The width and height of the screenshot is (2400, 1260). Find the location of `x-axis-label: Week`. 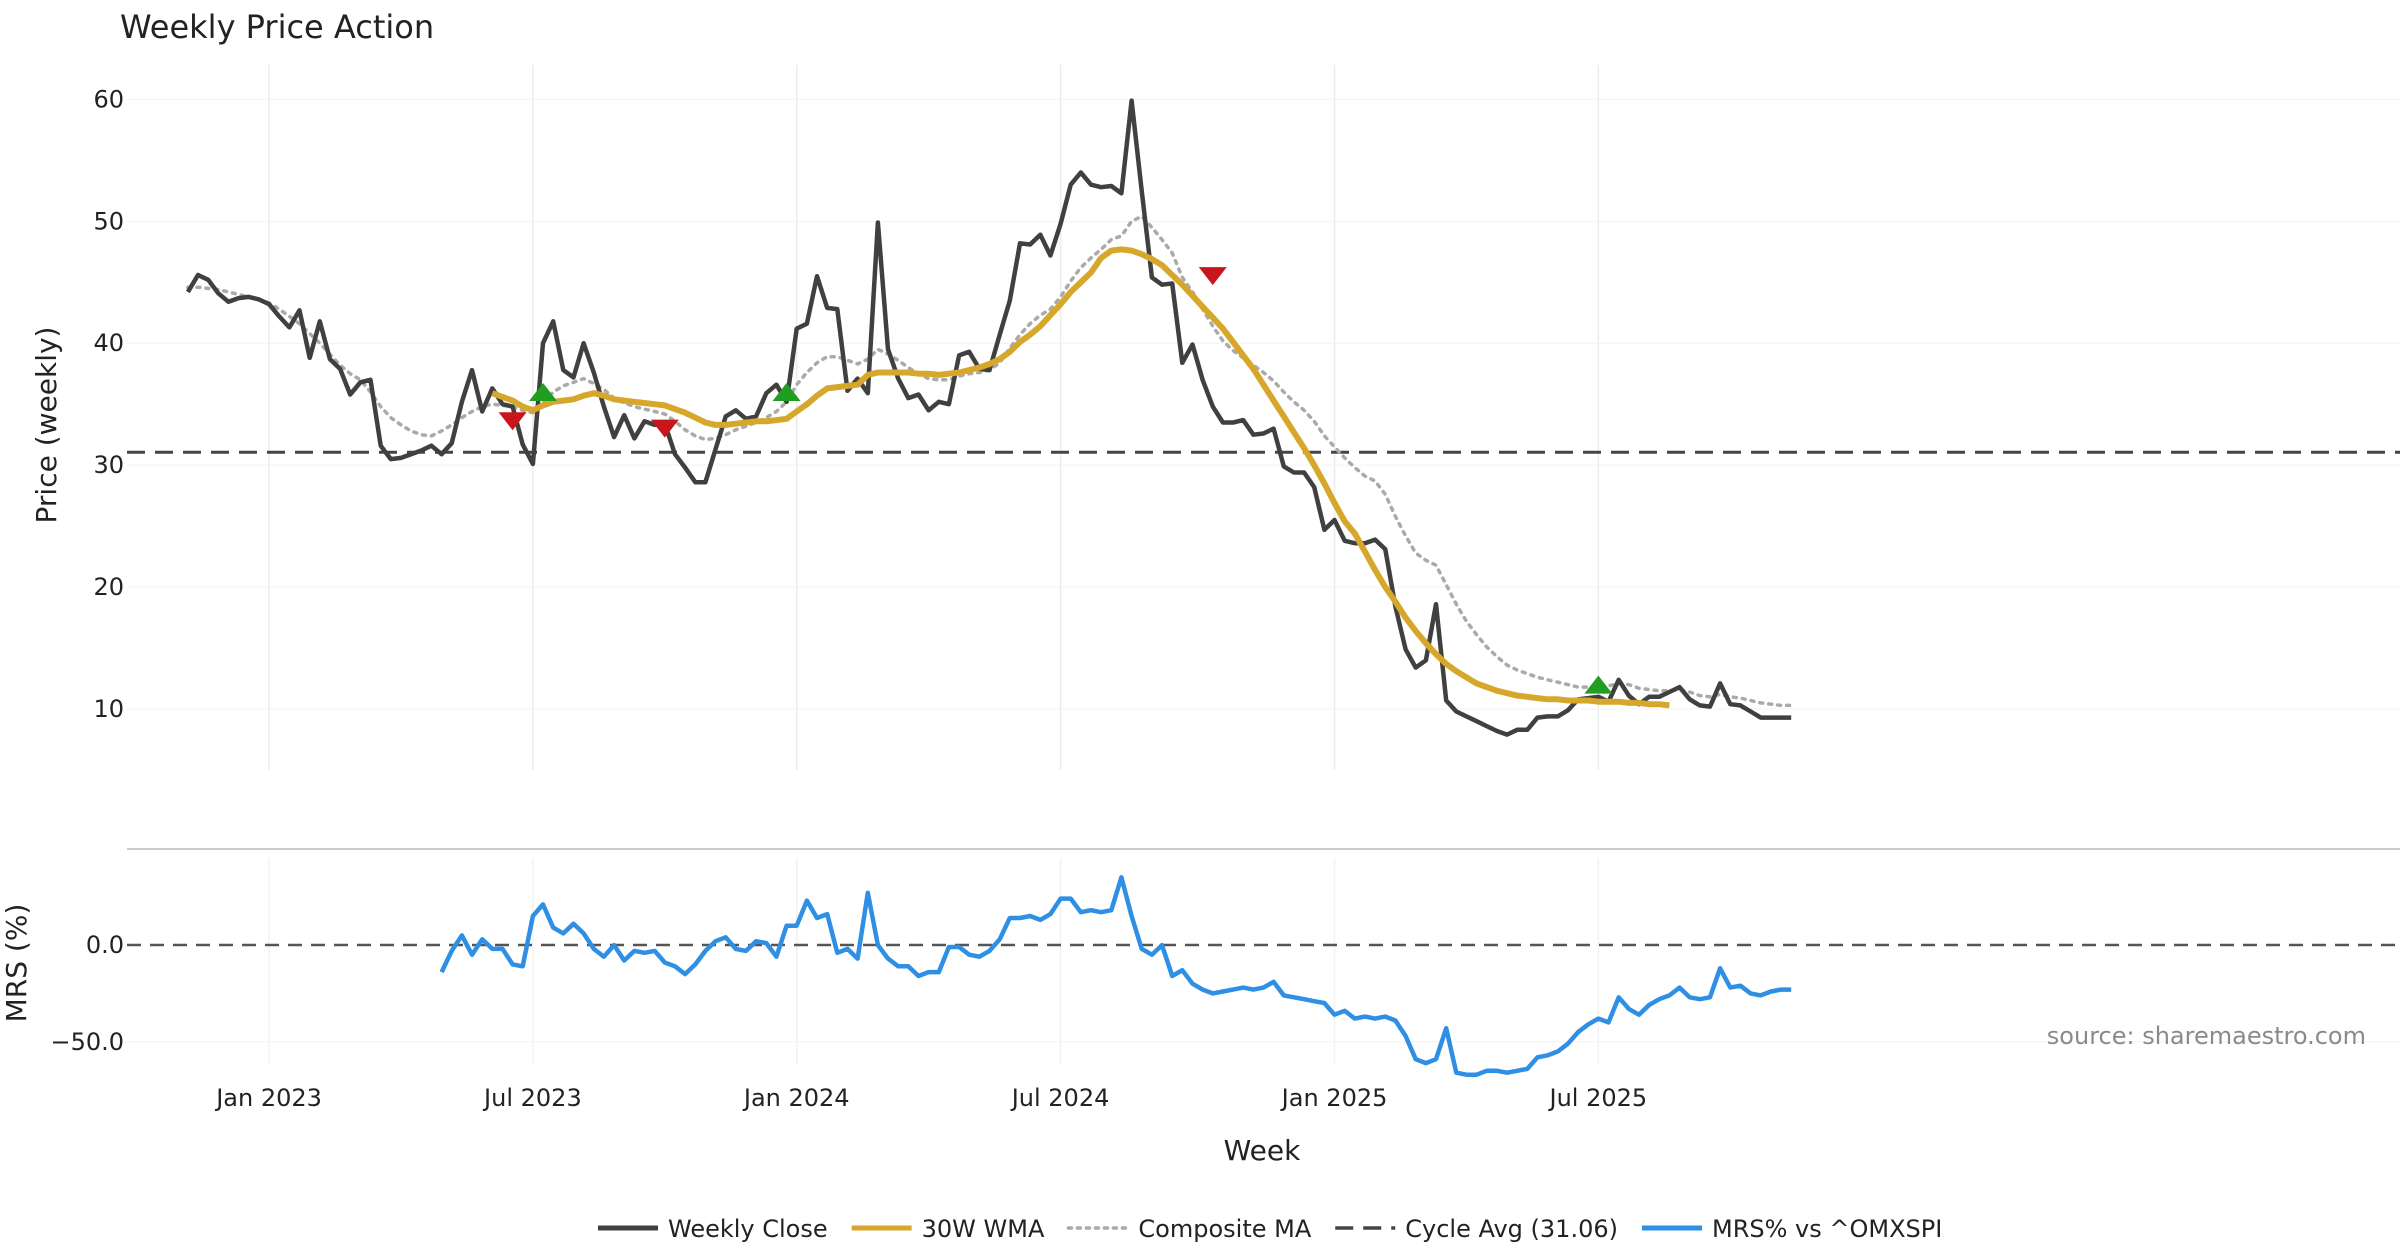

x-axis-label: Week is located at coordinates (1262, 1150).